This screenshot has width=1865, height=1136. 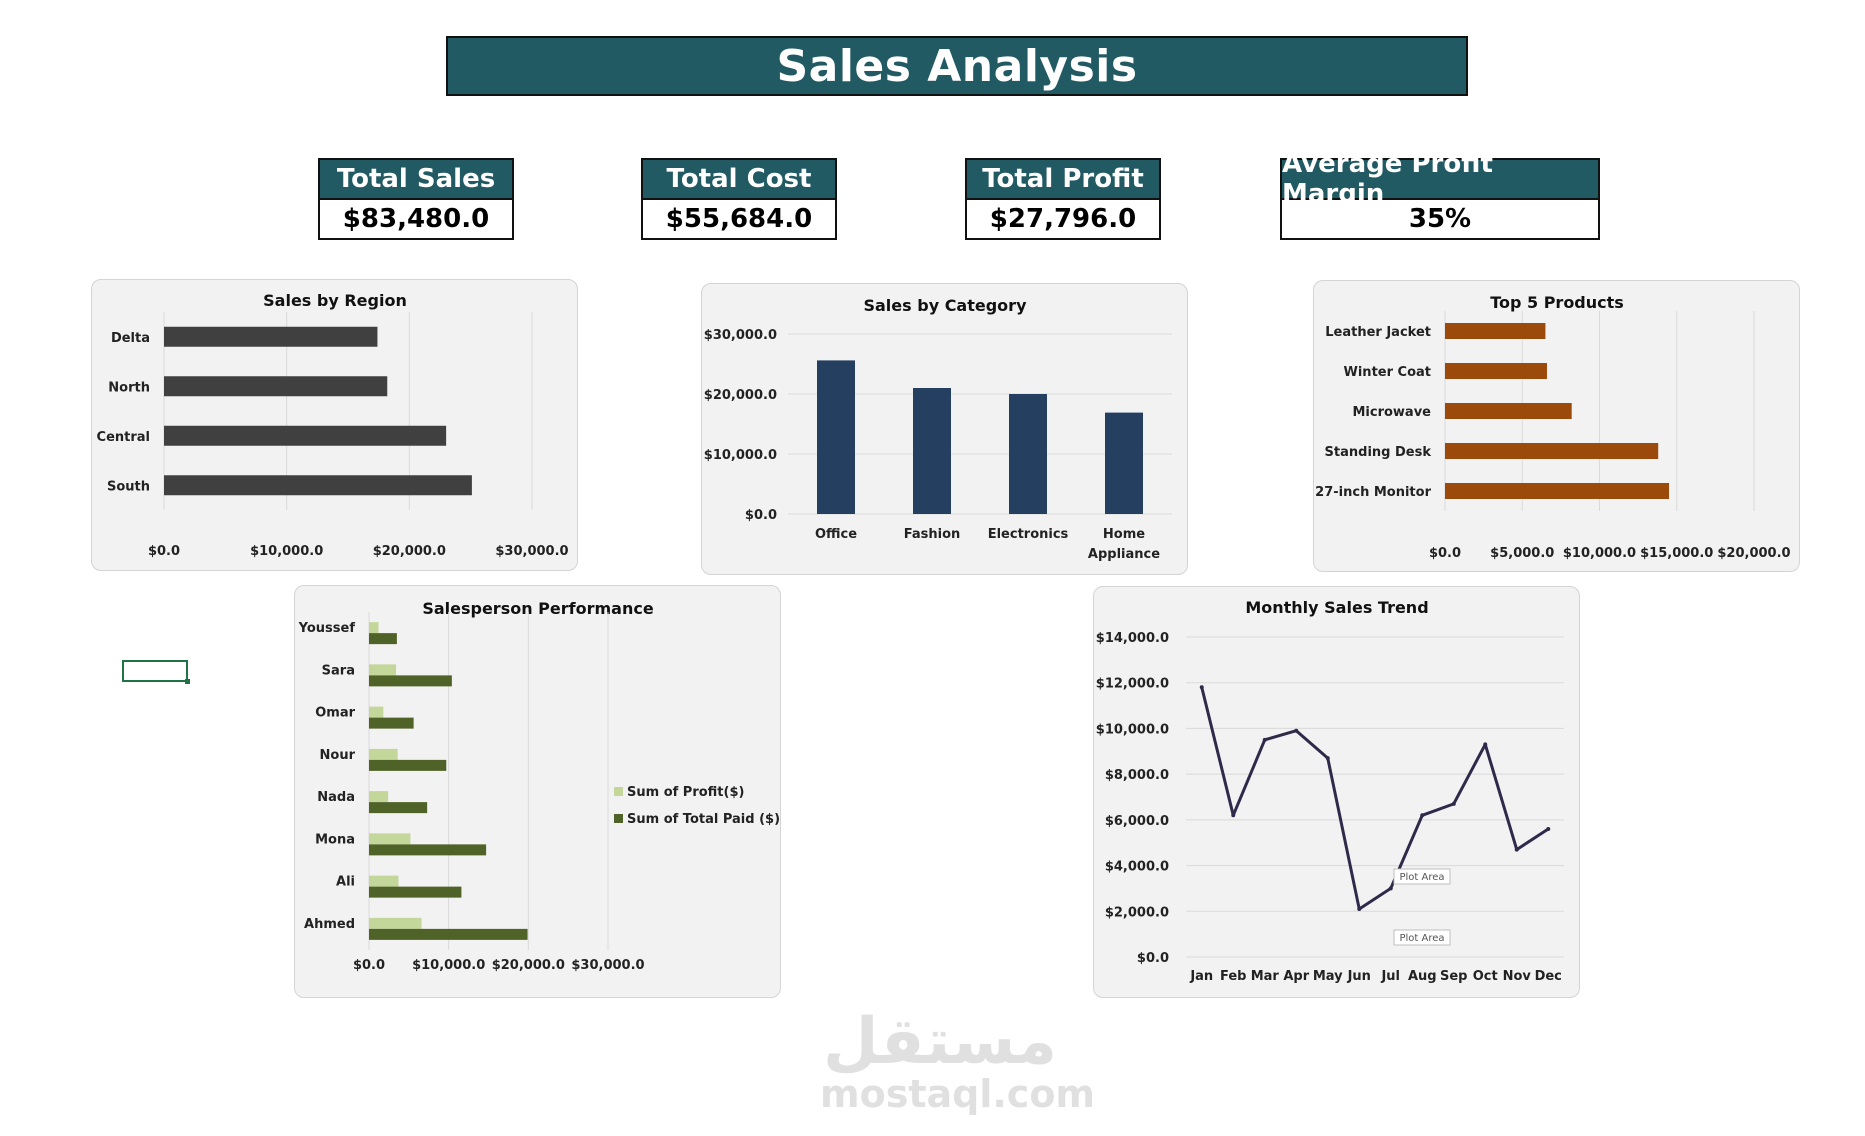 What do you see at coordinates (156, 672) in the screenshot?
I see `selected-cell` at bounding box center [156, 672].